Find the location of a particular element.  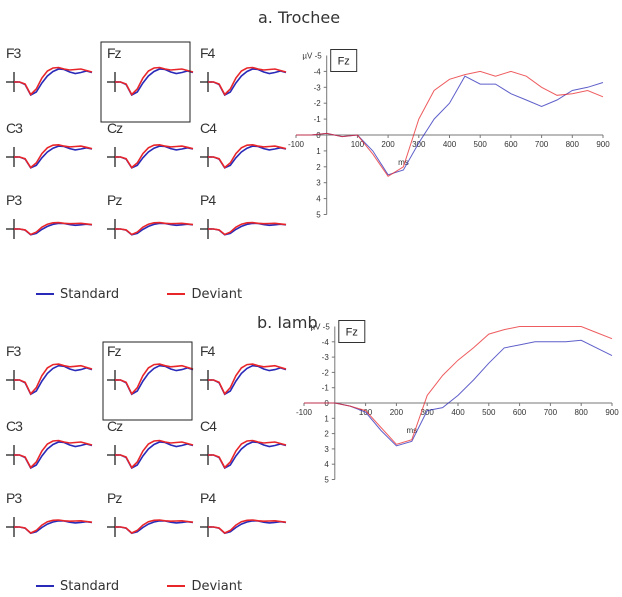

fz-highlight-box is located at coordinates (145, 82).